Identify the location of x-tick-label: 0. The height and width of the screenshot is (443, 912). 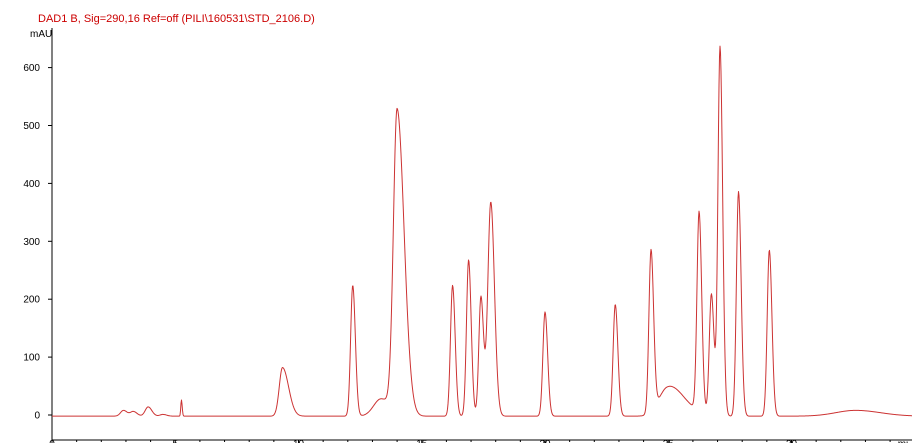
(52, 441).